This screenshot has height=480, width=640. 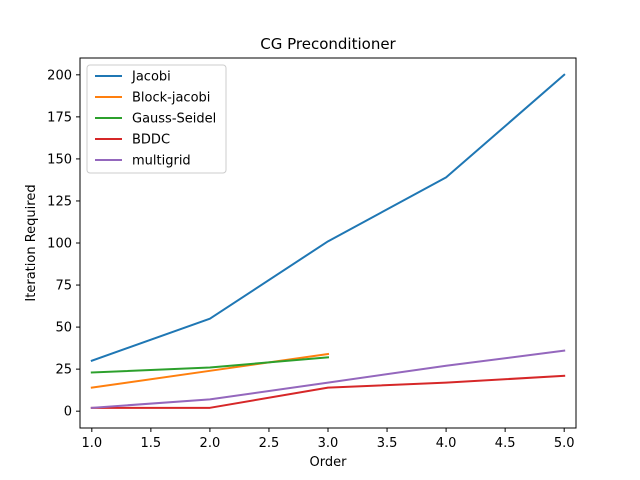 I want to click on y-tick-label: 200, so click(x=59, y=75).